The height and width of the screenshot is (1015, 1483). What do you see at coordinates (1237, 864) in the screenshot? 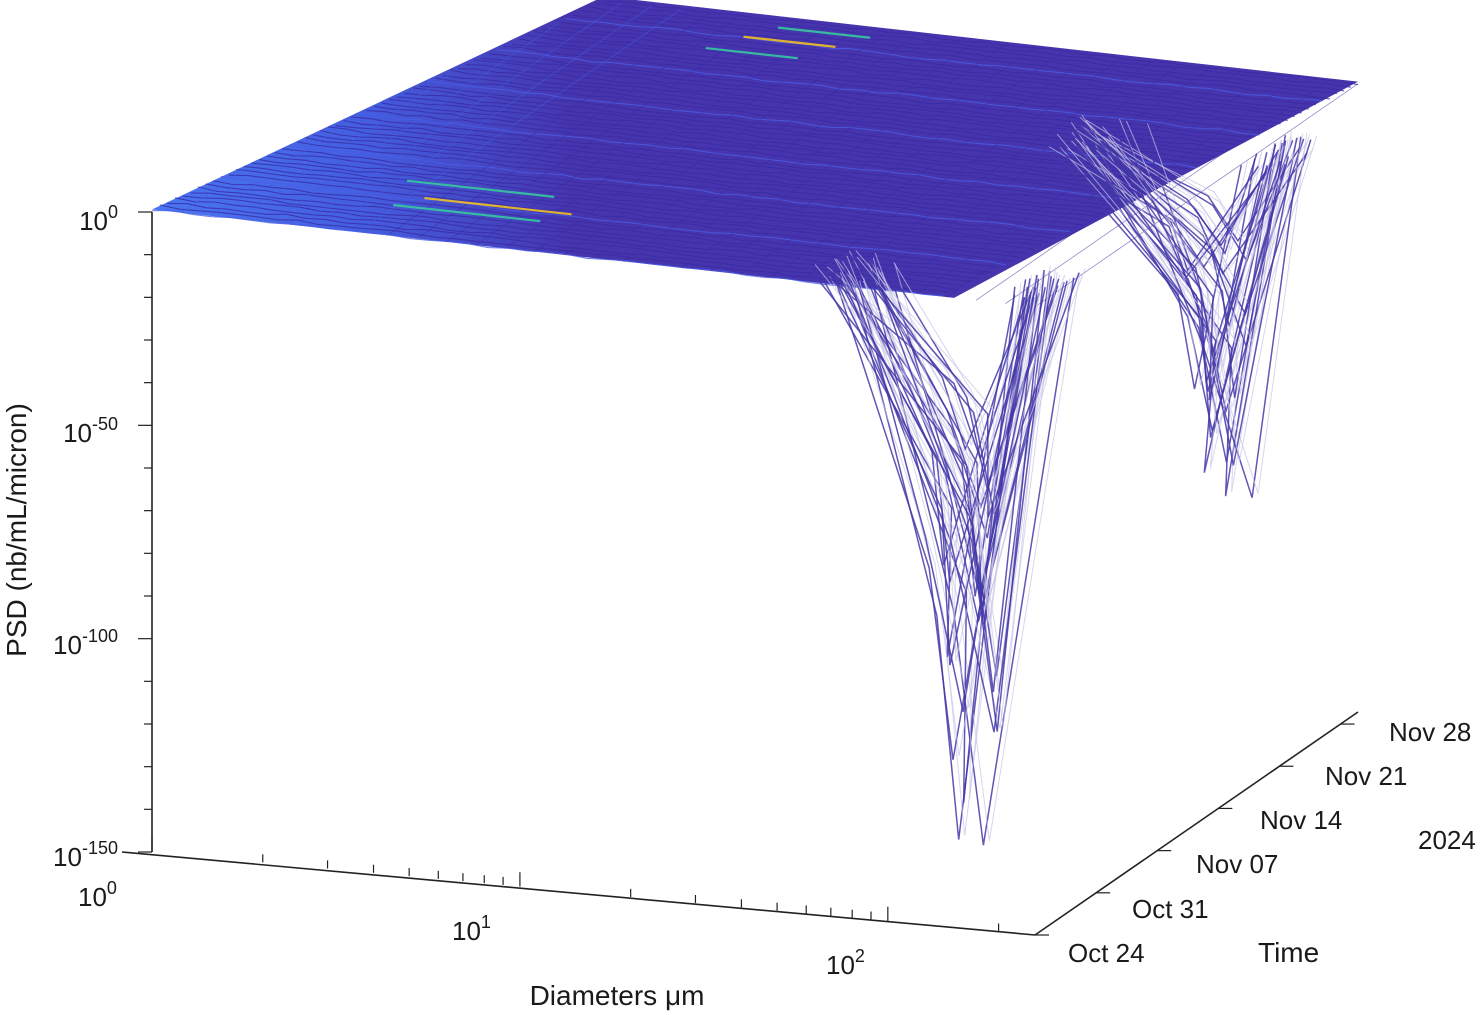
I see `time-tick-label: Nov 07` at bounding box center [1237, 864].